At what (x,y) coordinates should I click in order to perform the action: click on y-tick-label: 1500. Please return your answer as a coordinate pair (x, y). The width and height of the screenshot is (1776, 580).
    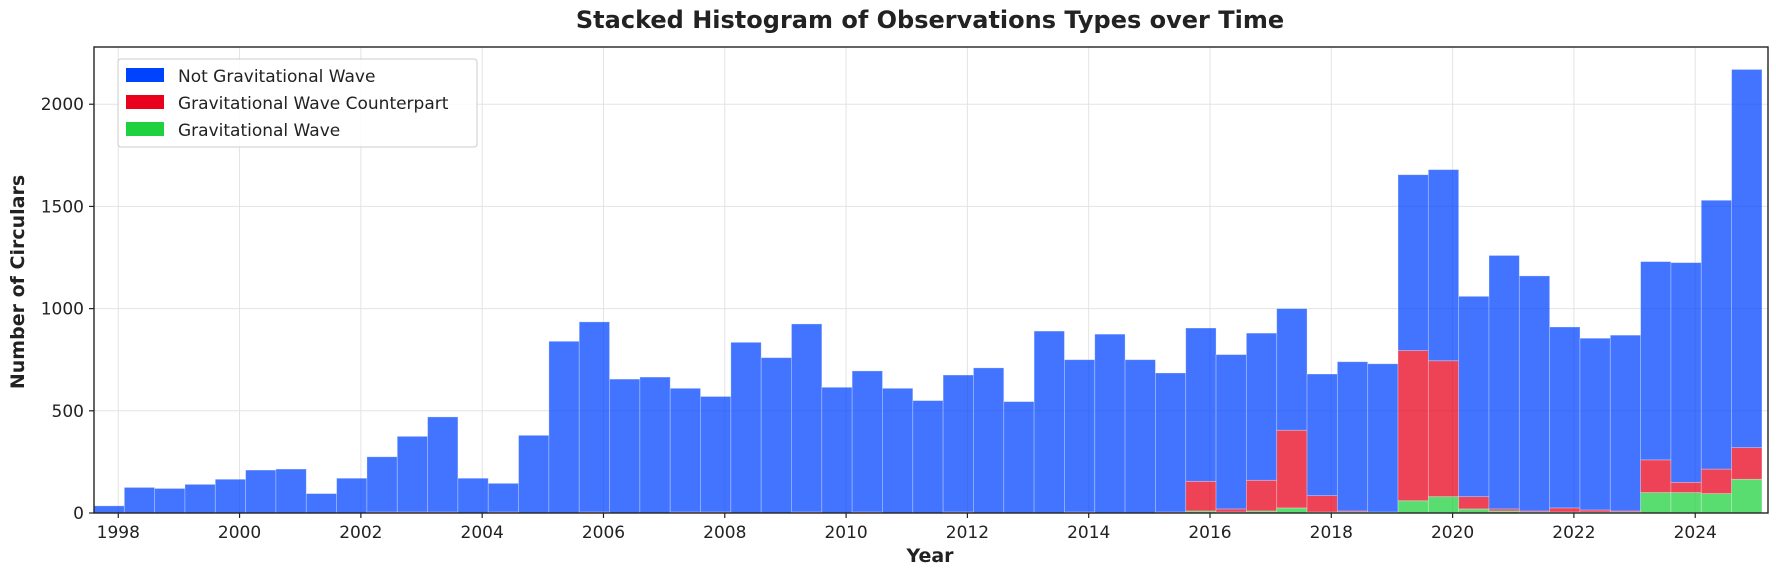
    Looking at the image, I should click on (62, 207).